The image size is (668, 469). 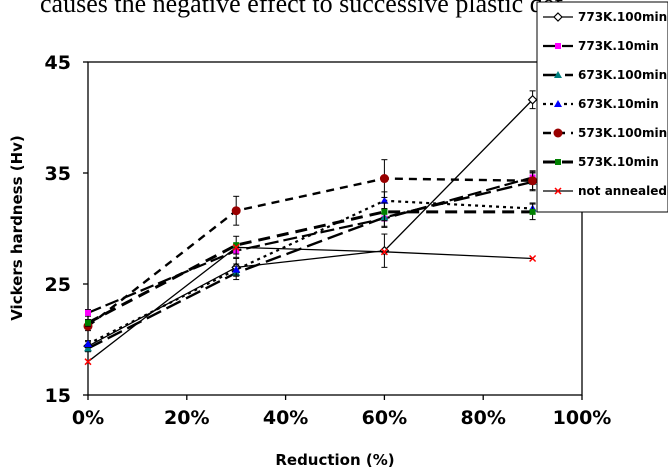 What do you see at coordinates (622, 191) in the screenshot?
I see `legend-label: not annealed` at bounding box center [622, 191].